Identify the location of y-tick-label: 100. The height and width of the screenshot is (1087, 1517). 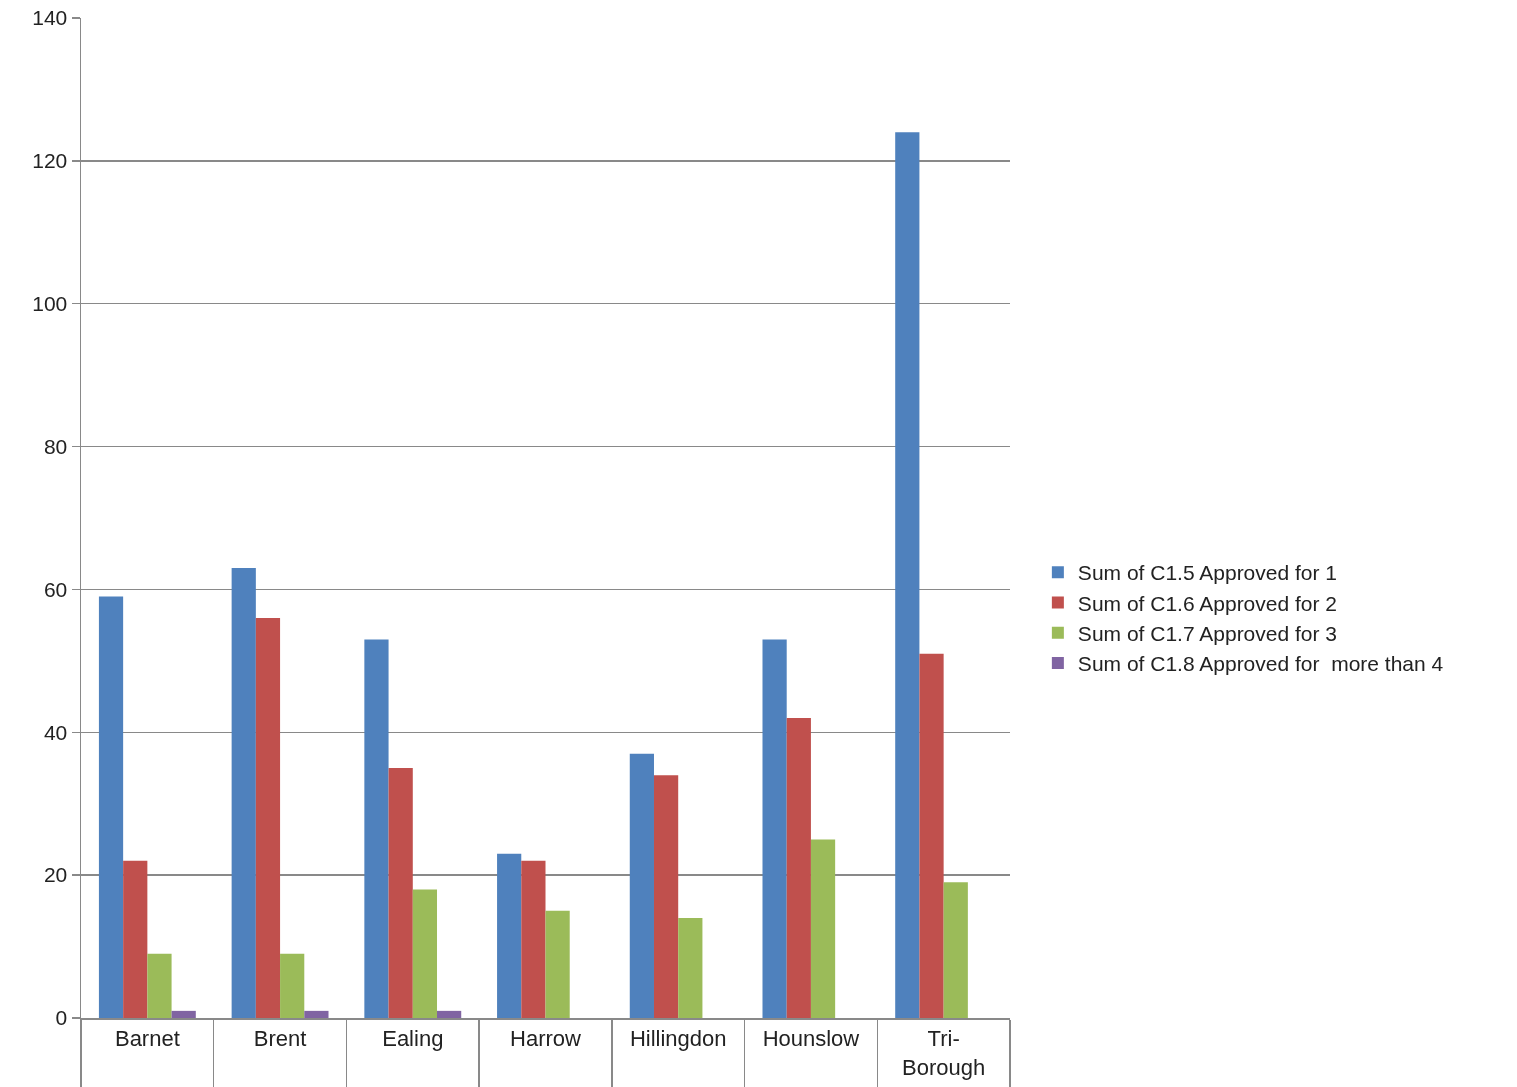
(50, 304).